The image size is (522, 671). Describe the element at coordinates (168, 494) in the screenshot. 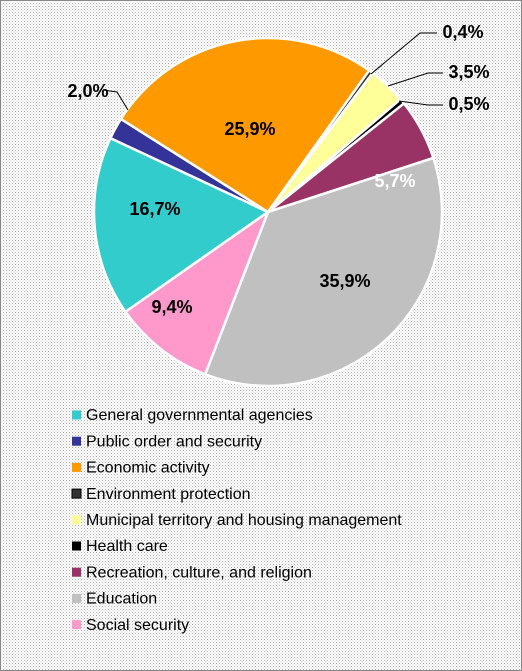

I see `legend-label: Environment protection` at that location.